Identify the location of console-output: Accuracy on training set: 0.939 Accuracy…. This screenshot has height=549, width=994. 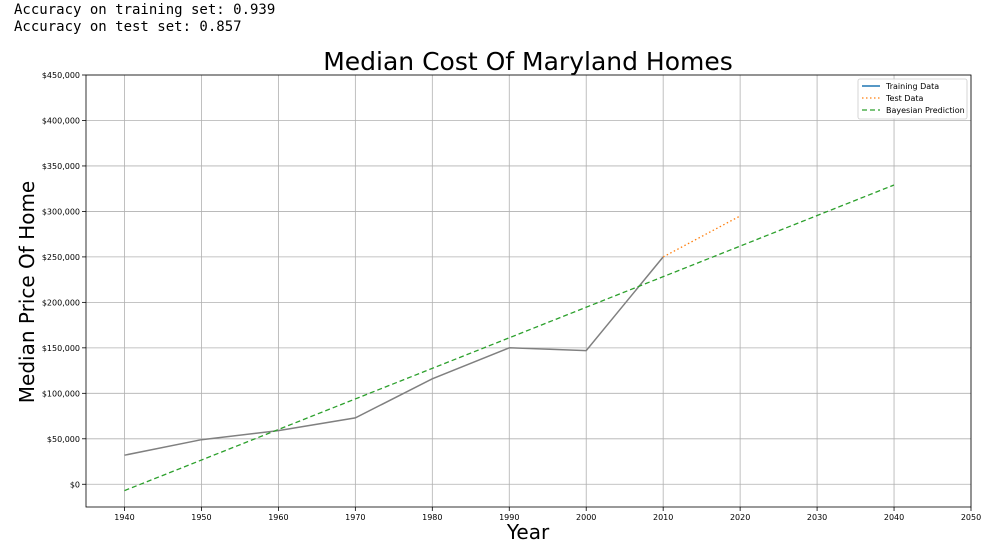
(144, 19).